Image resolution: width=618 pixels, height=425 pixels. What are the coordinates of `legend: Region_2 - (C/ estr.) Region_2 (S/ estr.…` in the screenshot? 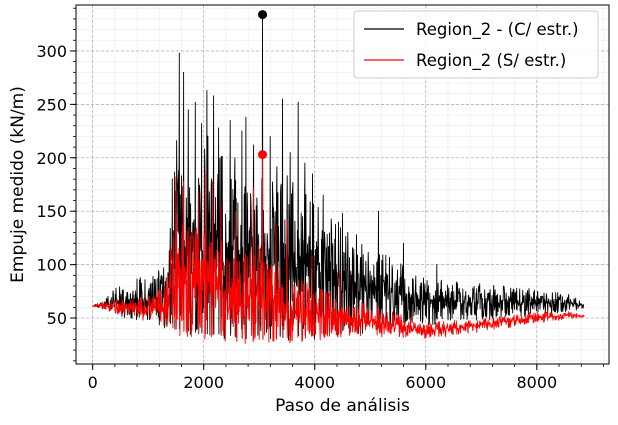 It's located at (476, 44).